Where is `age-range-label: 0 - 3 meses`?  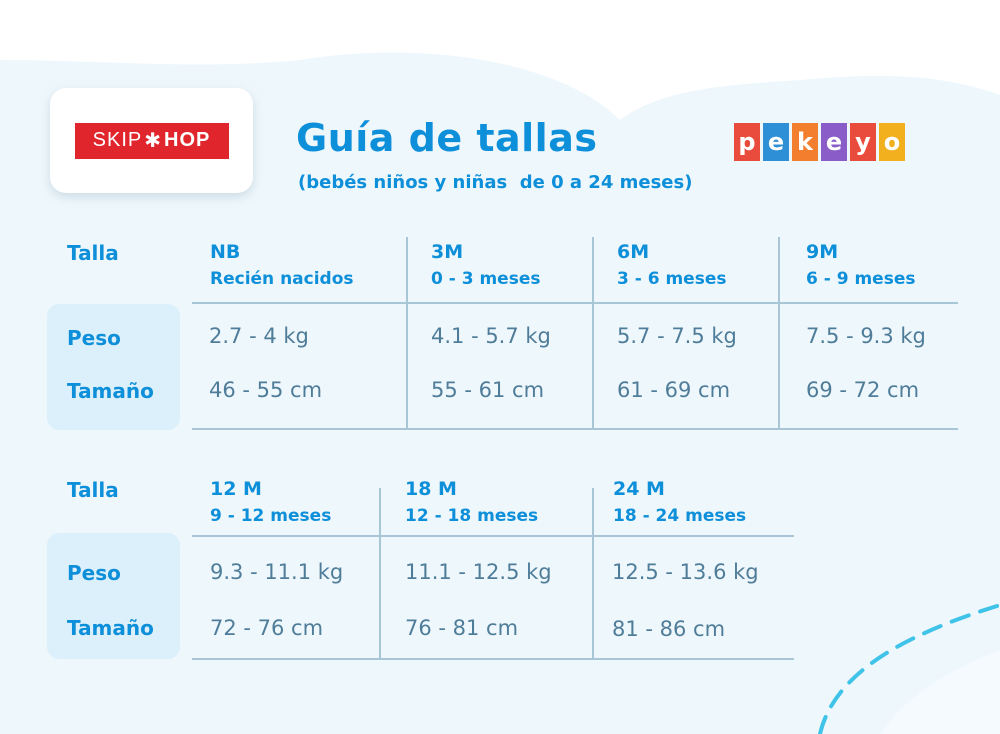 age-range-label: 0 - 3 meses is located at coordinates (486, 279).